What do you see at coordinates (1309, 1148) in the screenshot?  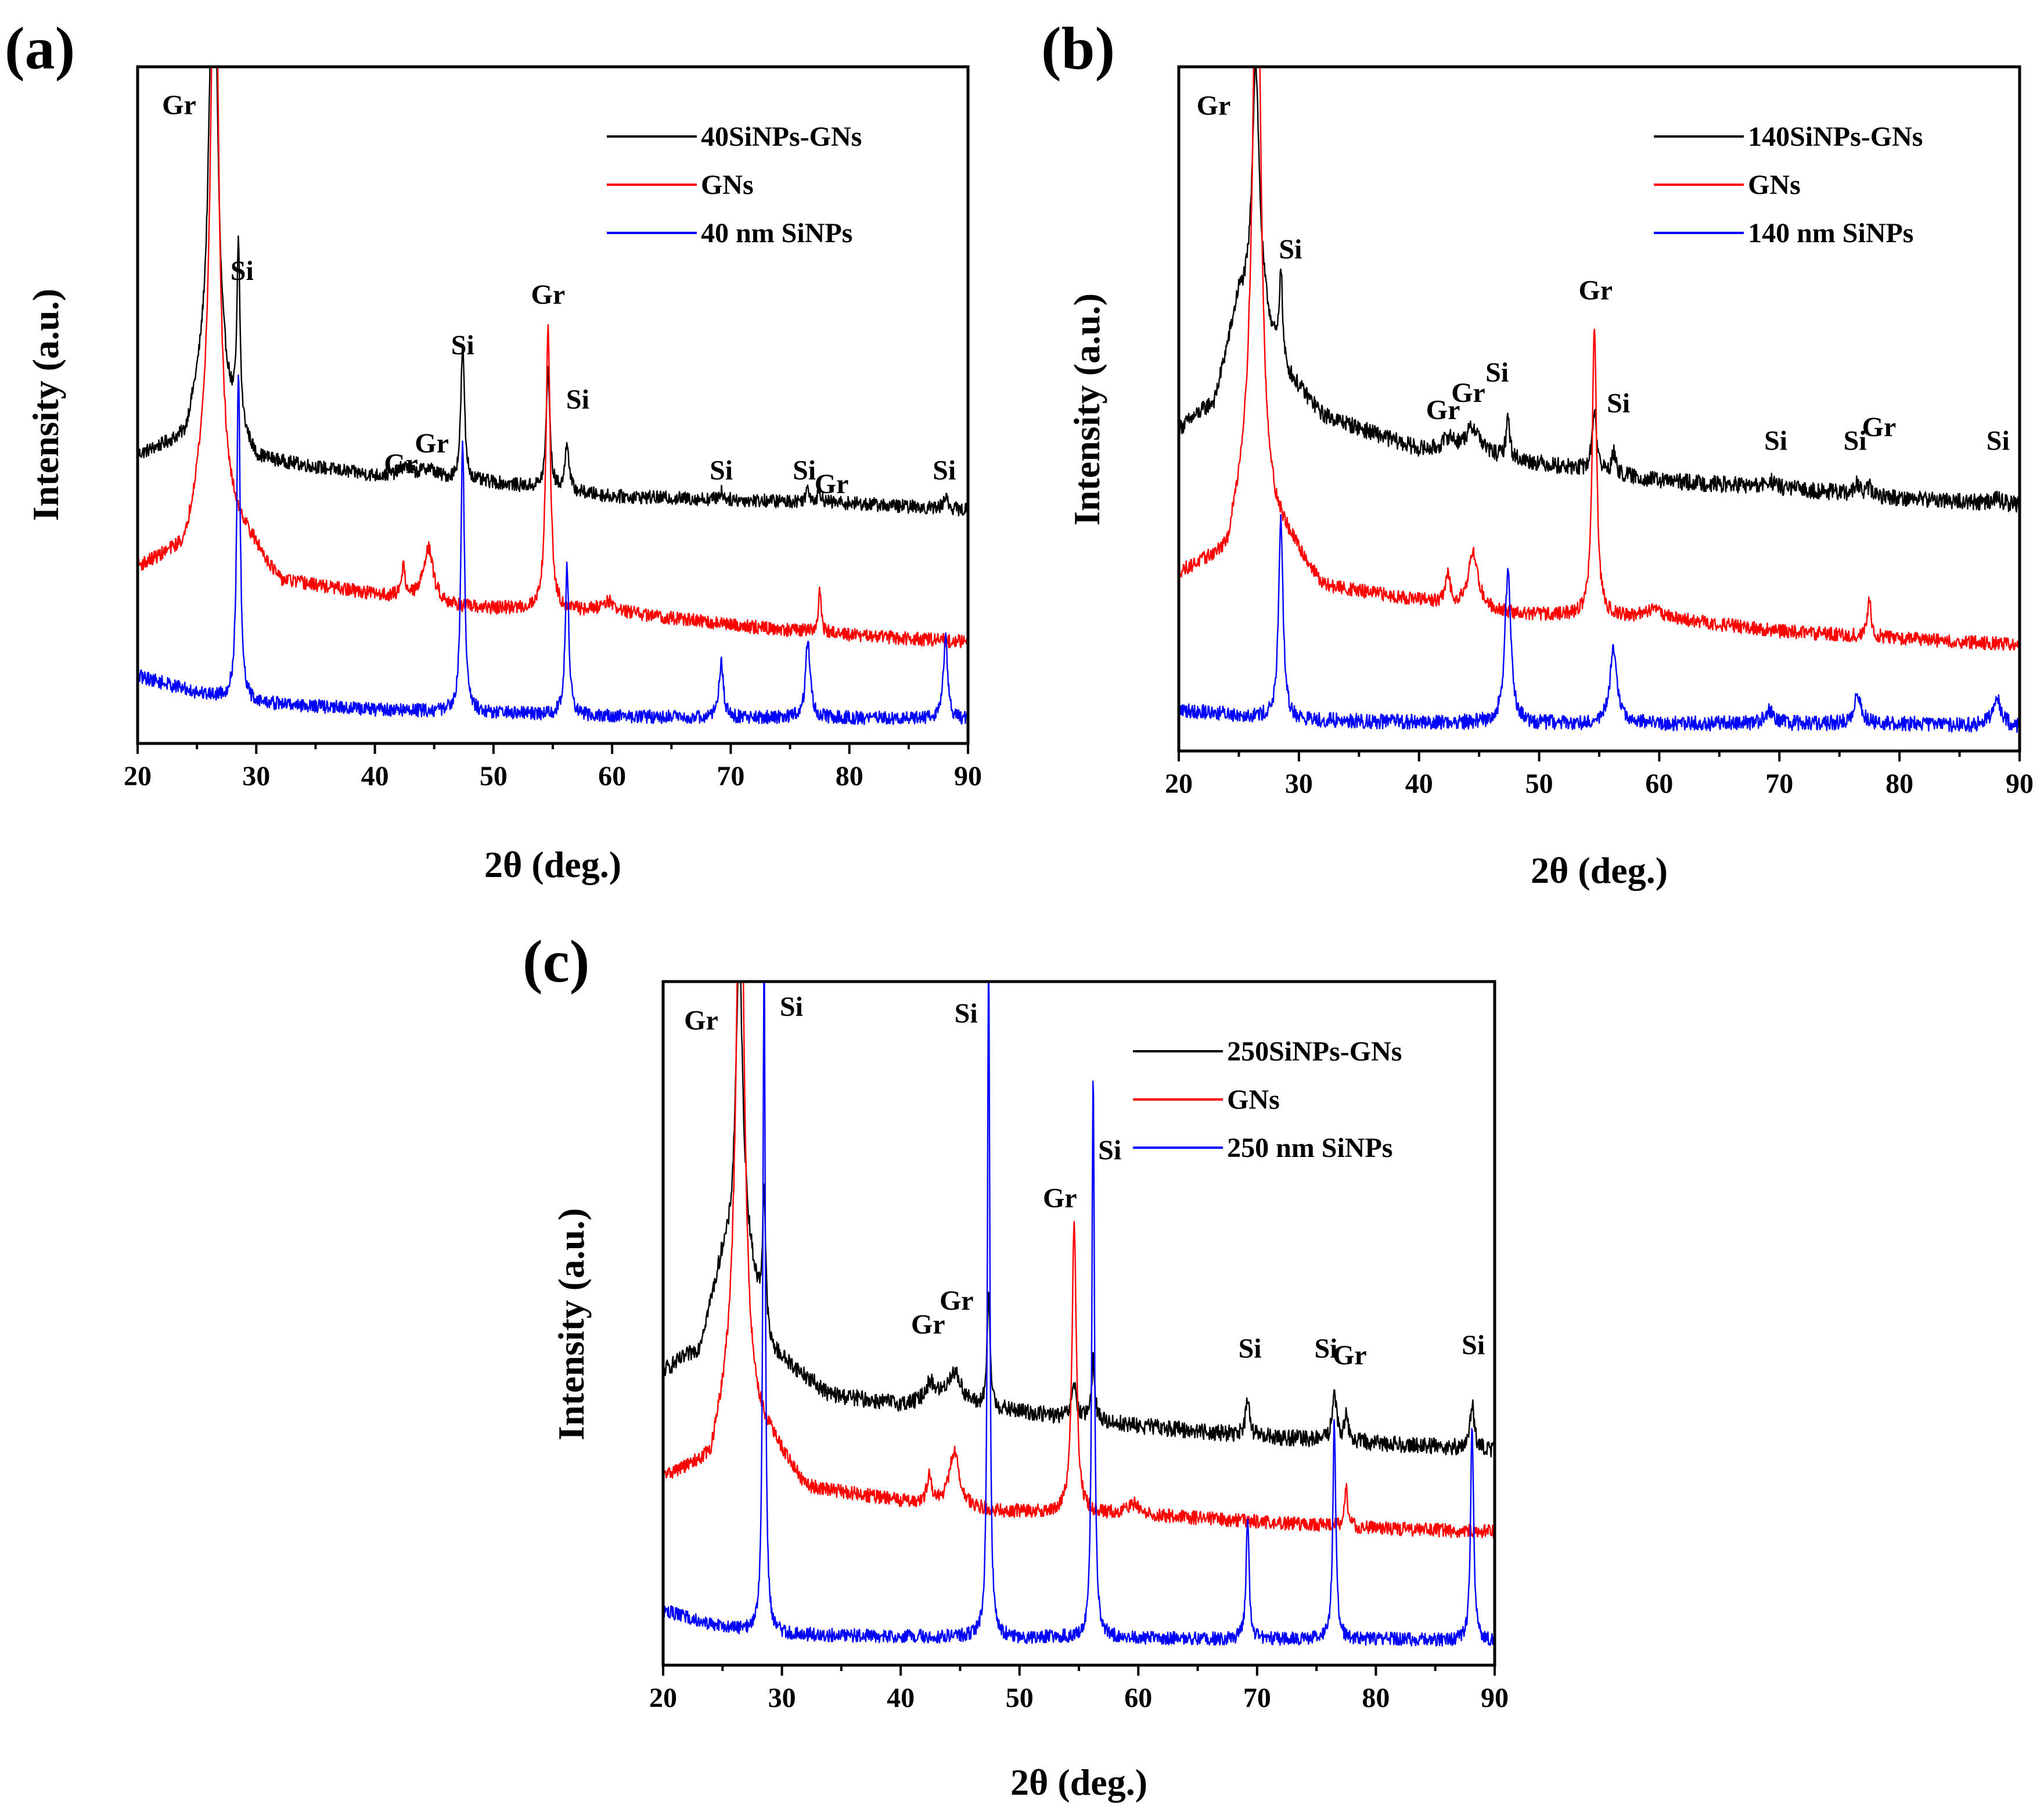 I see `legend-entry: 250 nm SiNPs` at bounding box center [1309, 1148].